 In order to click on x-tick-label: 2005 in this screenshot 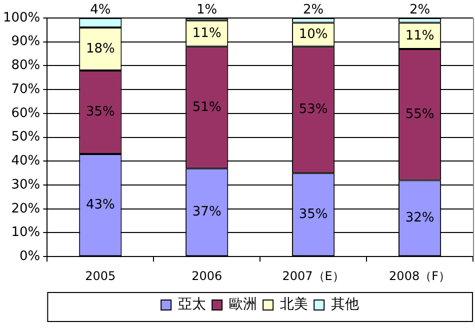, I will do `click(100, 275)`.